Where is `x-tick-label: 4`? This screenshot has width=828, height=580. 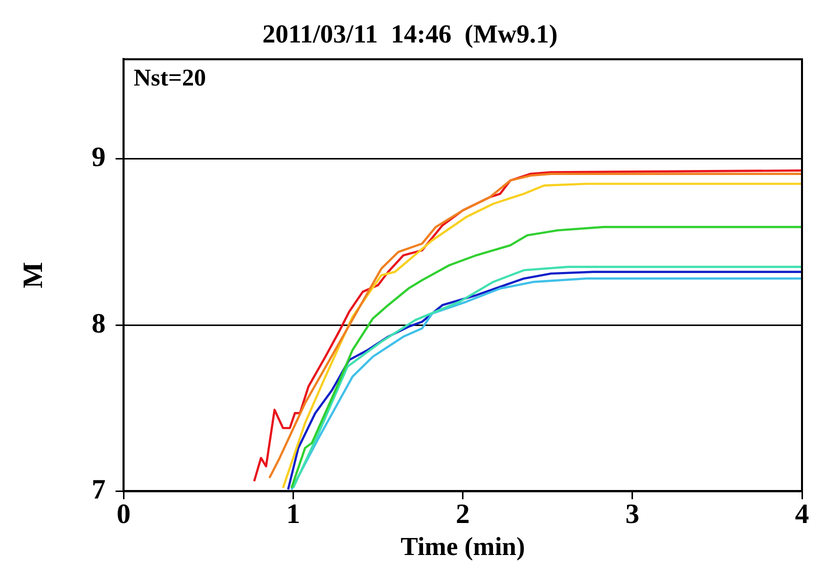 x-tick-label: 4 is located at coordinates (802, 514).